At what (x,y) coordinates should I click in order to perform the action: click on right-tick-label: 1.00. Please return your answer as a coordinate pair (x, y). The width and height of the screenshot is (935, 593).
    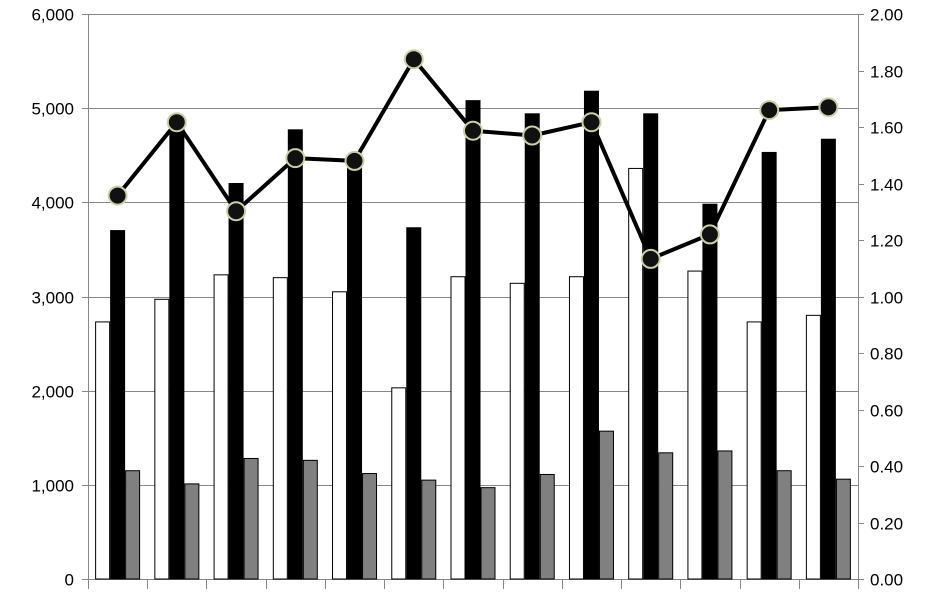
    Looking at the image, I should click on (886, 298).